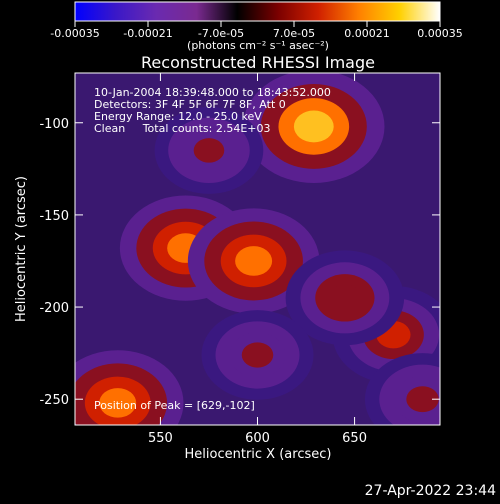 This screenshot has width=500, height=504. Describe the element at coordinates (294, 33) in the screenshot. I see `colorbar-tick-label: 7.0e-05` at that location.